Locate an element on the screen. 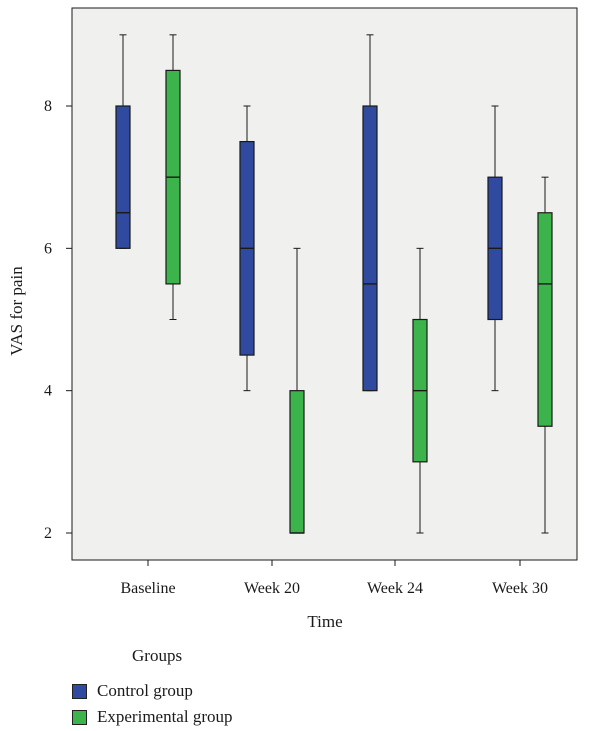 The image size is (589, 731). y-axis: 2 4 6 8 is located at coordinates (58, 320).